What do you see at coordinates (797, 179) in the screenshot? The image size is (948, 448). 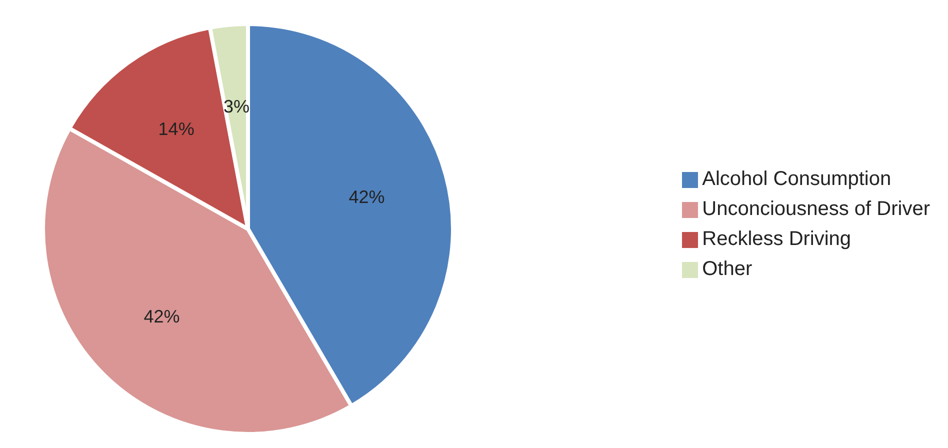 I see `legend-label: Alcohol Consumption` at bounding box center [797, 179].